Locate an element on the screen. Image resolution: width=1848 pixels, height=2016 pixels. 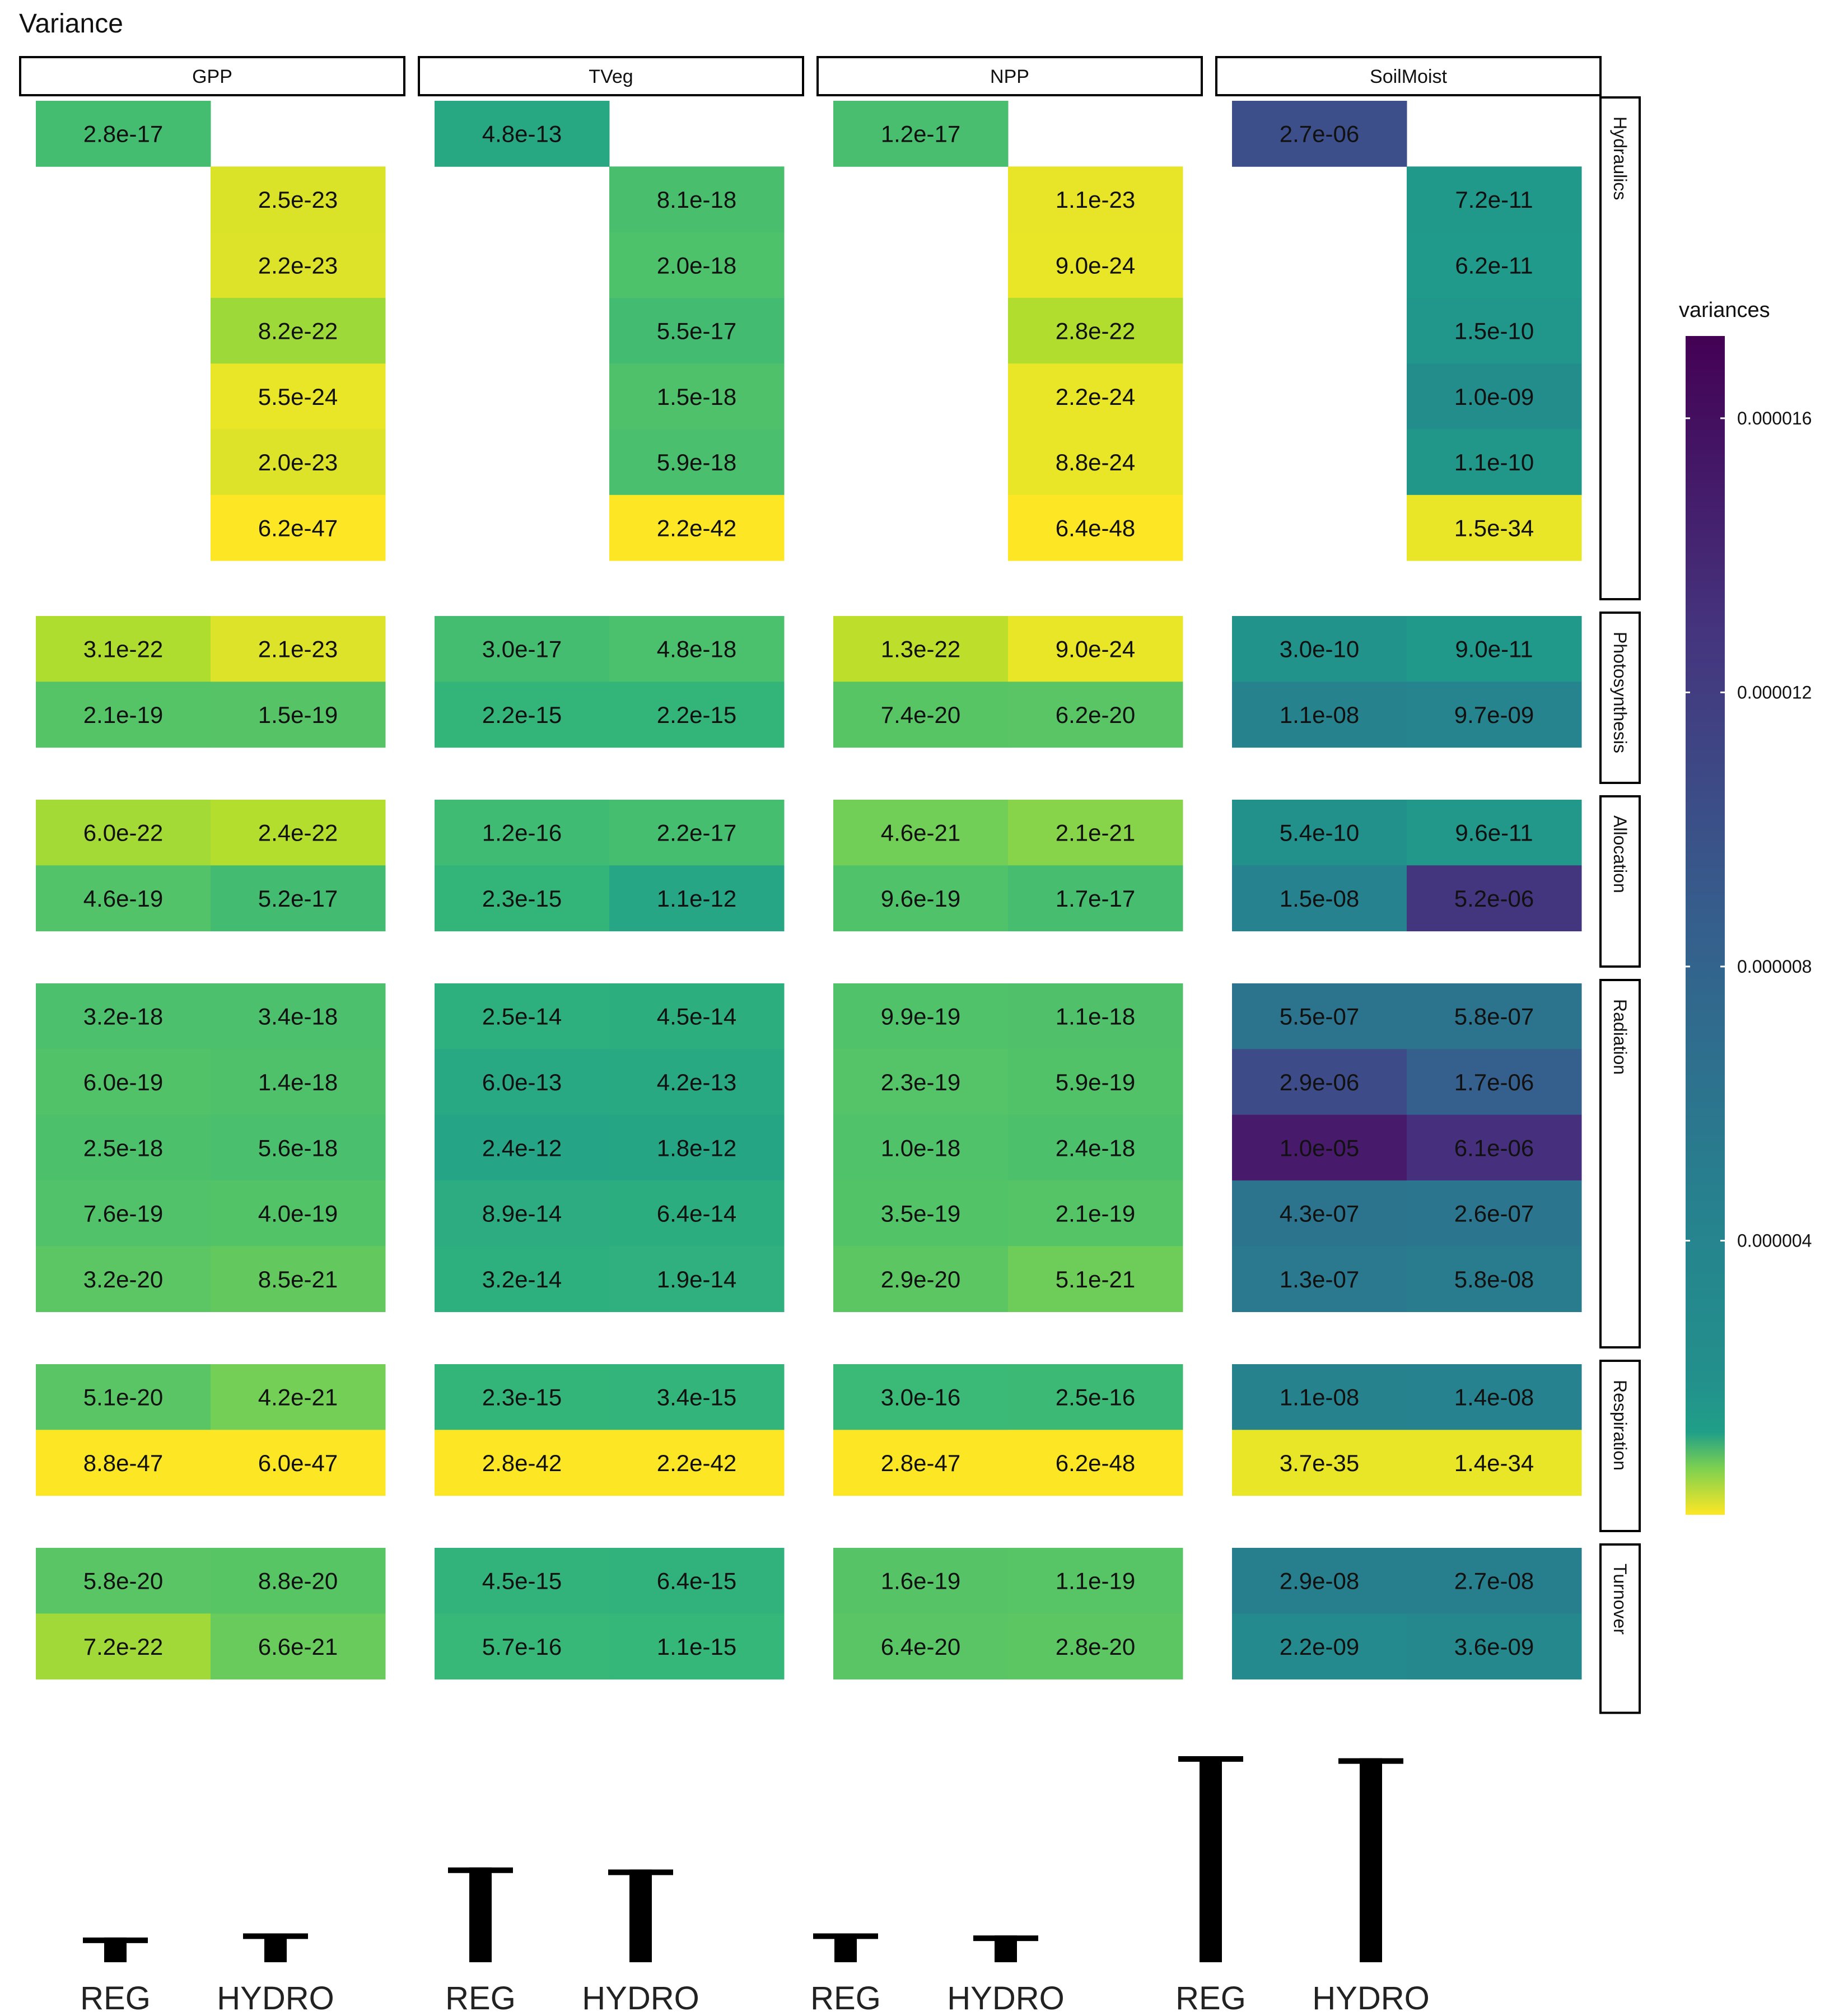
cell-value-label: 6.0e-22 is located at coordinates (123, 833).